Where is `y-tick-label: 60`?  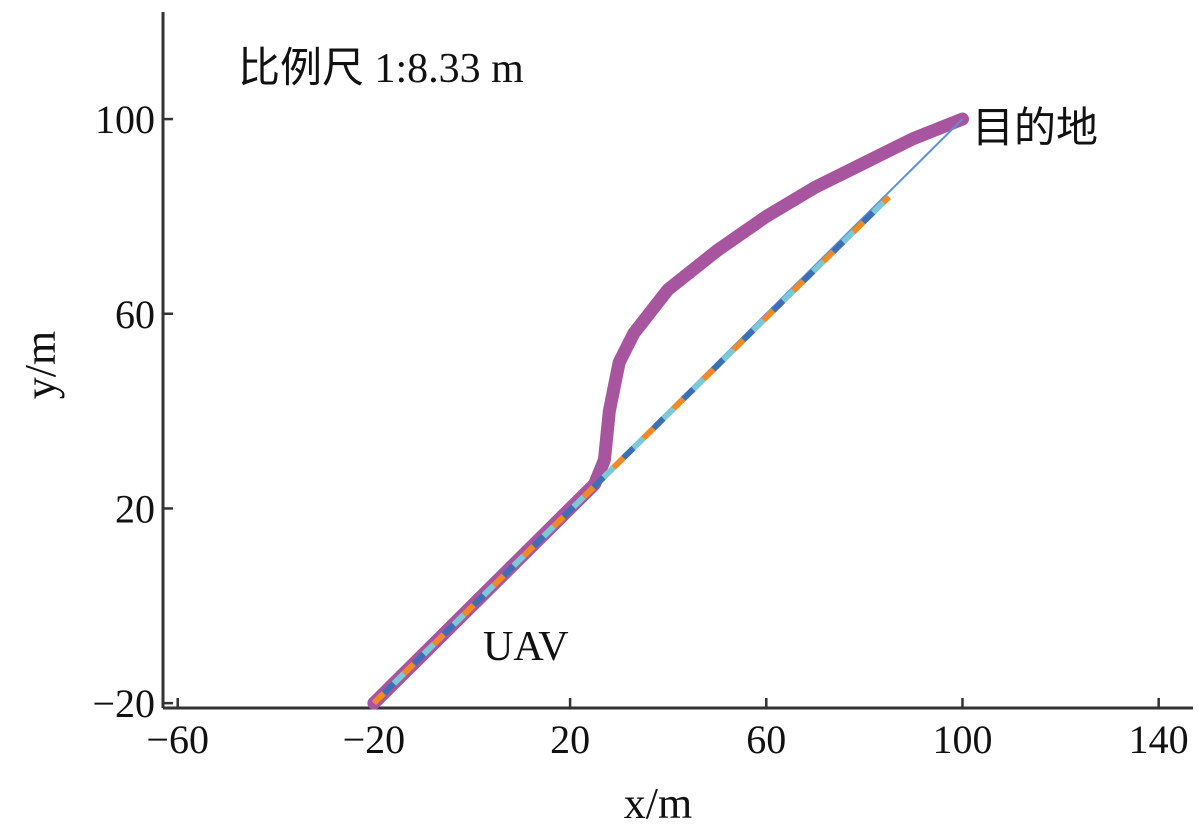
y-tick-label: 60 is located at coordinates (135, 314).